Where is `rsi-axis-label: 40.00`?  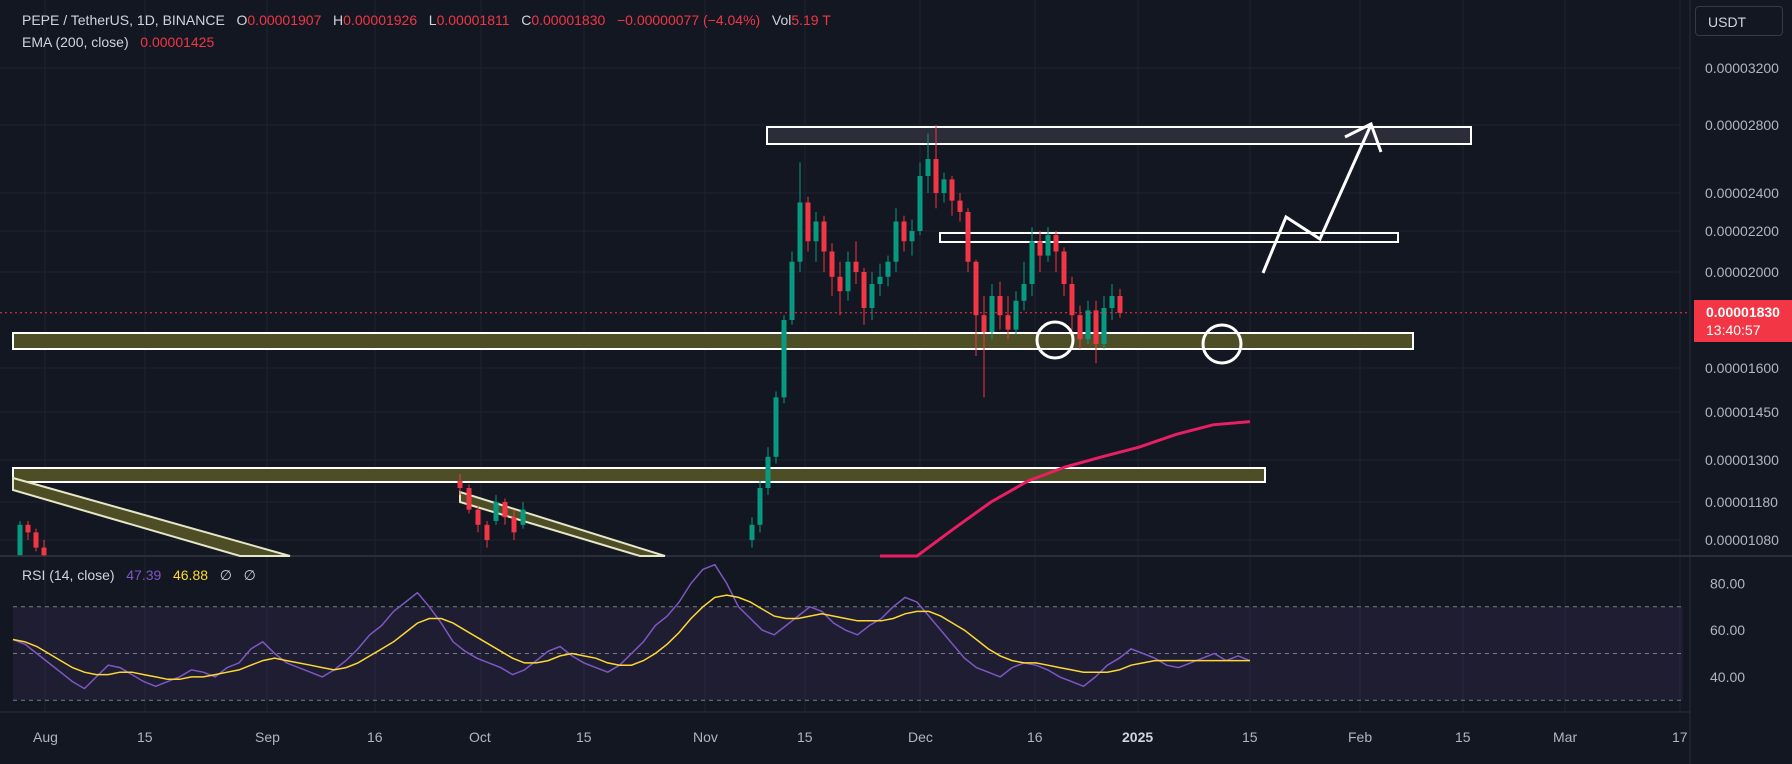
rsi-axis-label: 40.00 is located at coordinates (1727, 677).